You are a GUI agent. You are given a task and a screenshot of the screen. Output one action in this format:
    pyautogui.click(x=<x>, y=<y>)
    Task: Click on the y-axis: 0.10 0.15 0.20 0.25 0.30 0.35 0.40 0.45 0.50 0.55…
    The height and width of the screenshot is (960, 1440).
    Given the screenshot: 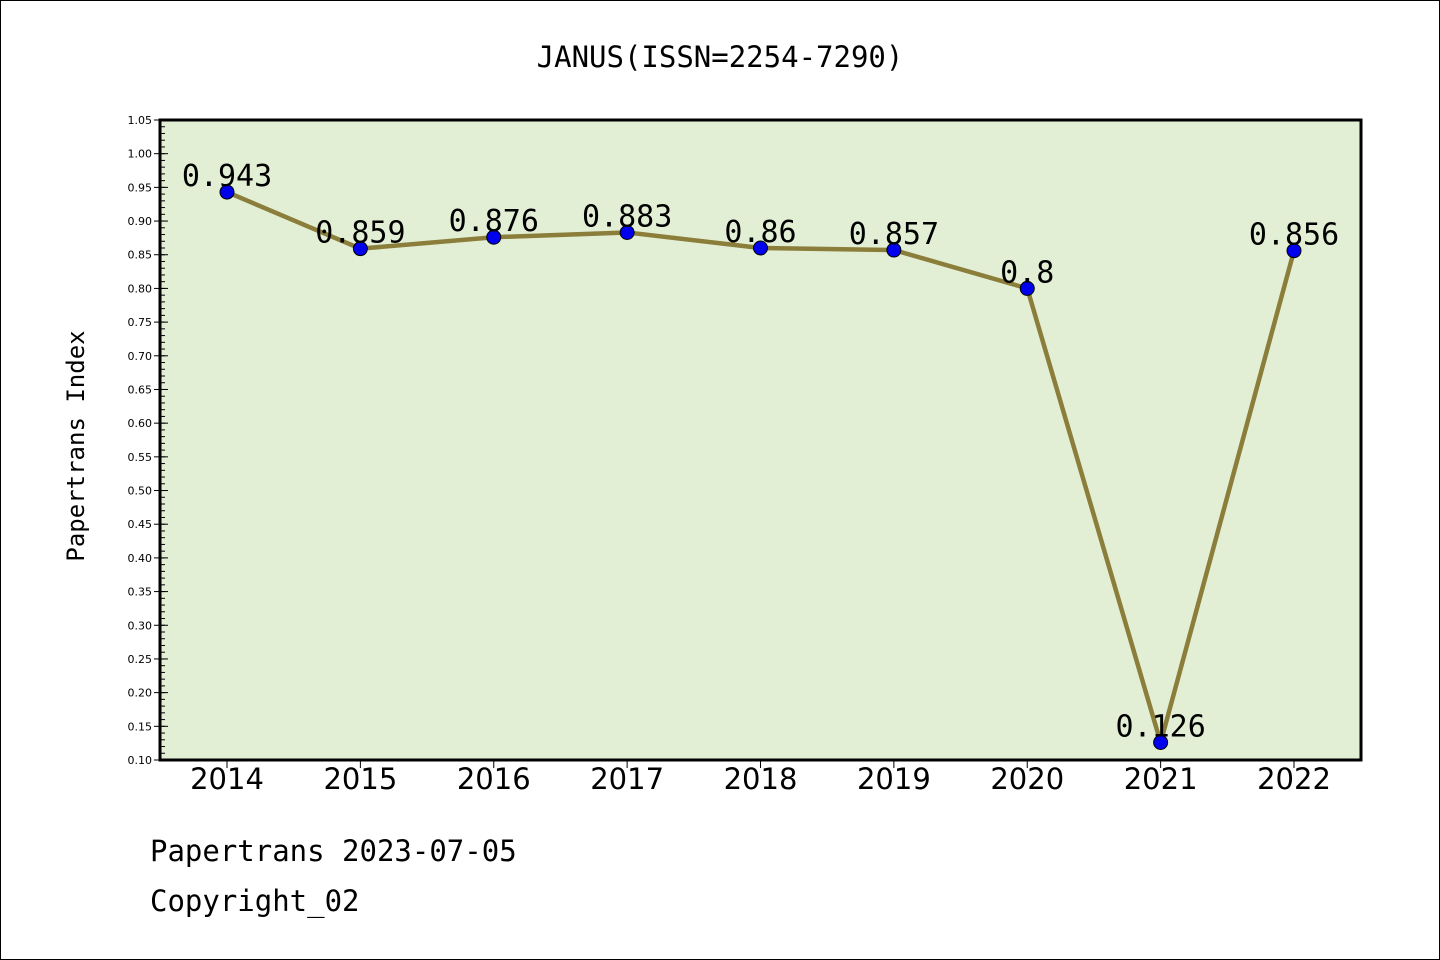 What is the action you would take?
    pyautogui.click(x=148, y=440)
    